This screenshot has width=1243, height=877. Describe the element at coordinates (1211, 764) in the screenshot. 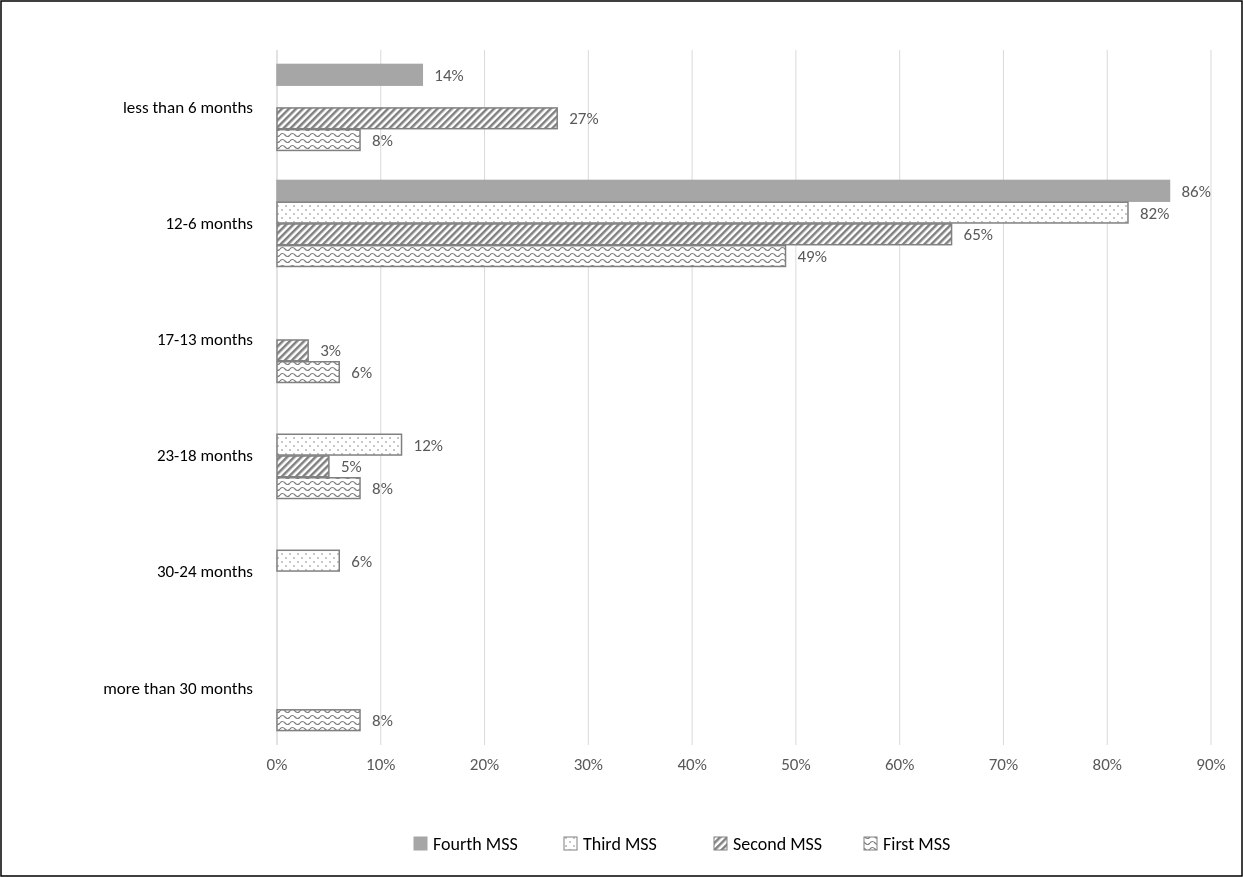

I see `x-tick-label: 90%` at that location.